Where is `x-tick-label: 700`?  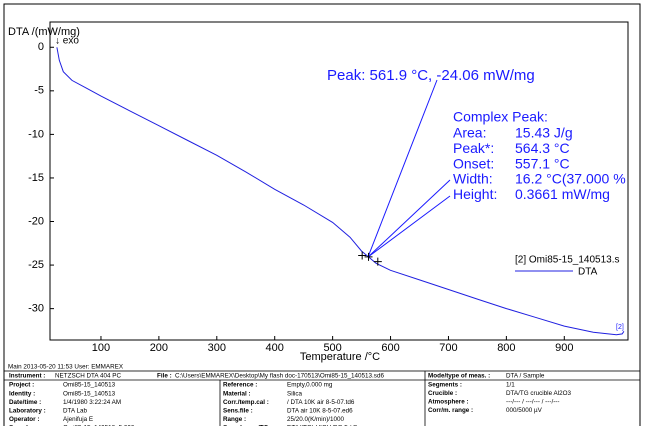
x-tick-label: 700 is located at coordinates (448, 348).